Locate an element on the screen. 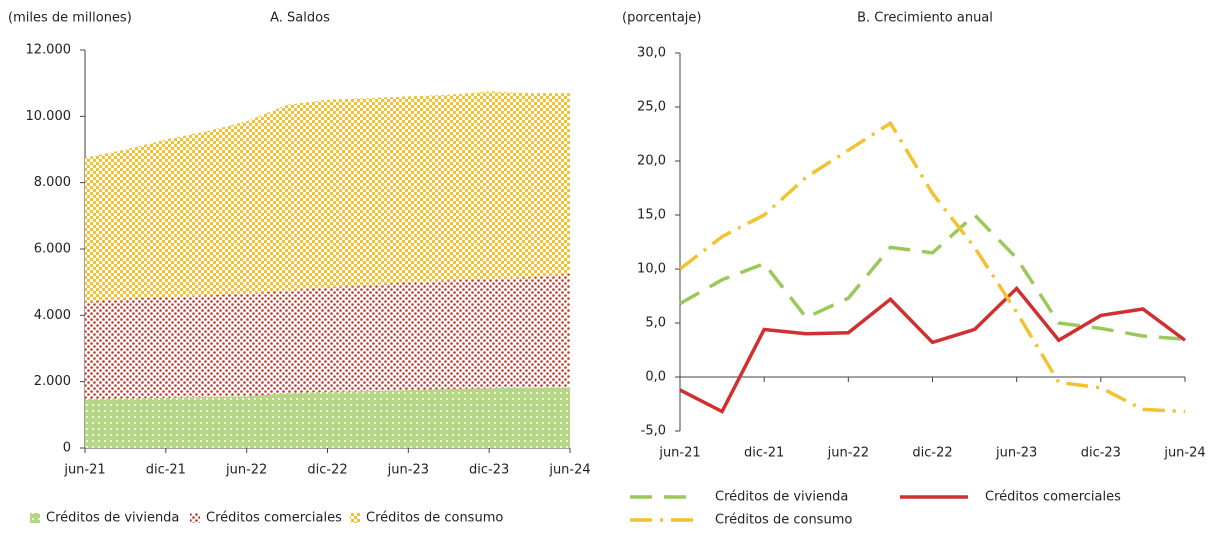  y-tick-label: -5,0 is located at coordinates (653, 431).